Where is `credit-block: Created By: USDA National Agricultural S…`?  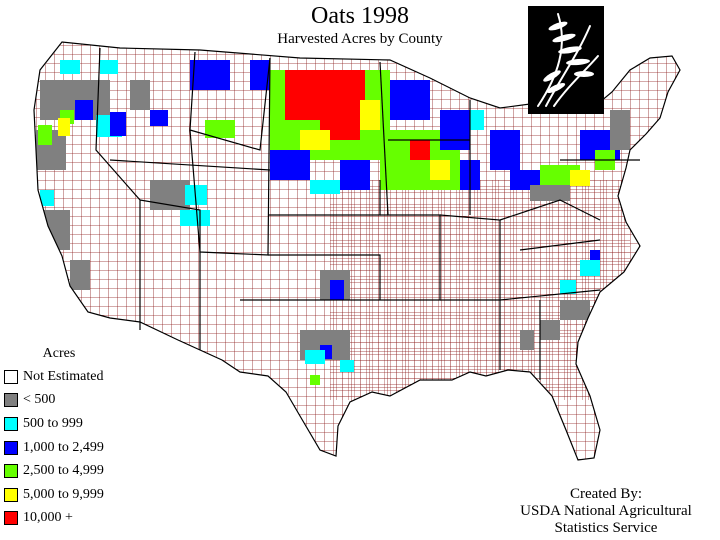 credit-block: Created By: USDA National Agricultural S… is located at coordinates (606, 511).